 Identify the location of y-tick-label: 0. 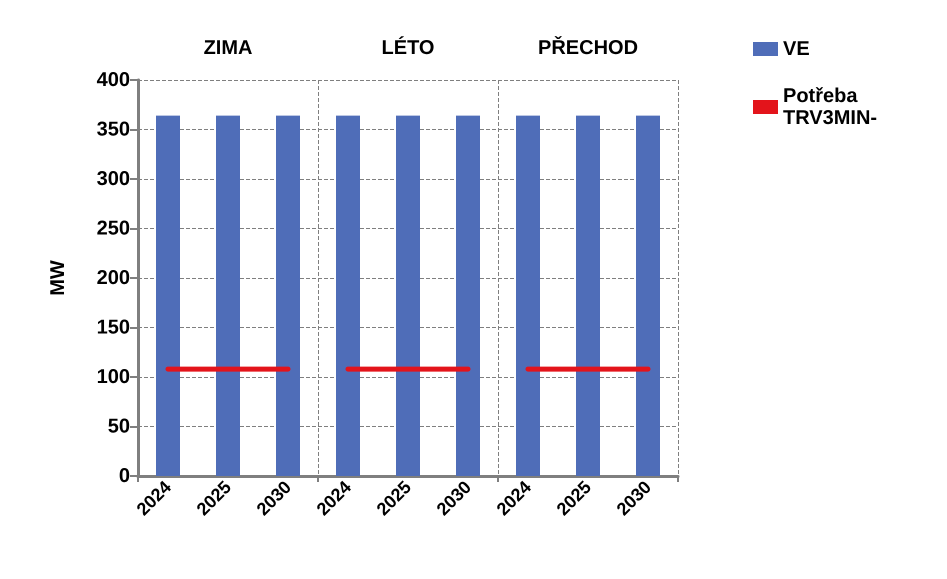
(124, 476).